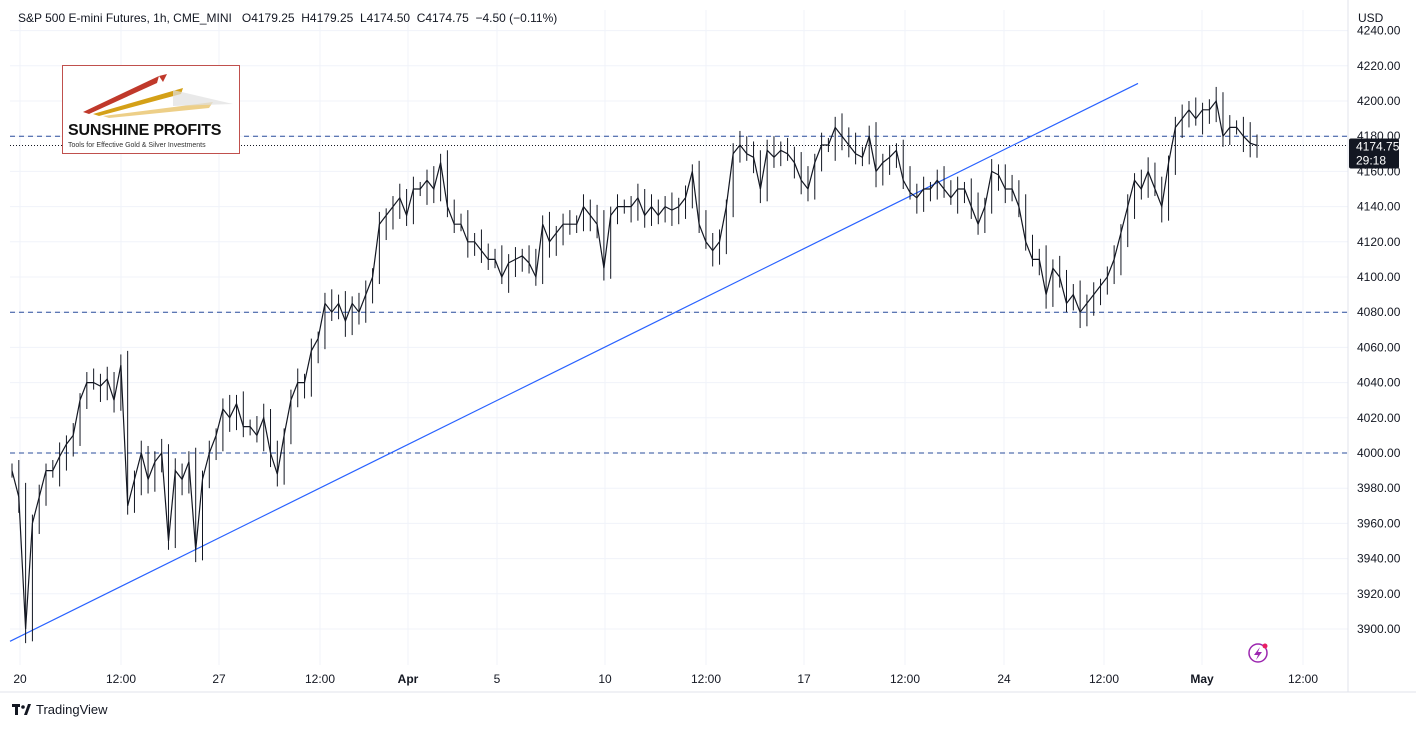 The height and width of the screenshot is (733, 1416). I want to click on price-badge-countdown: 29:18, so click(1371, 160).